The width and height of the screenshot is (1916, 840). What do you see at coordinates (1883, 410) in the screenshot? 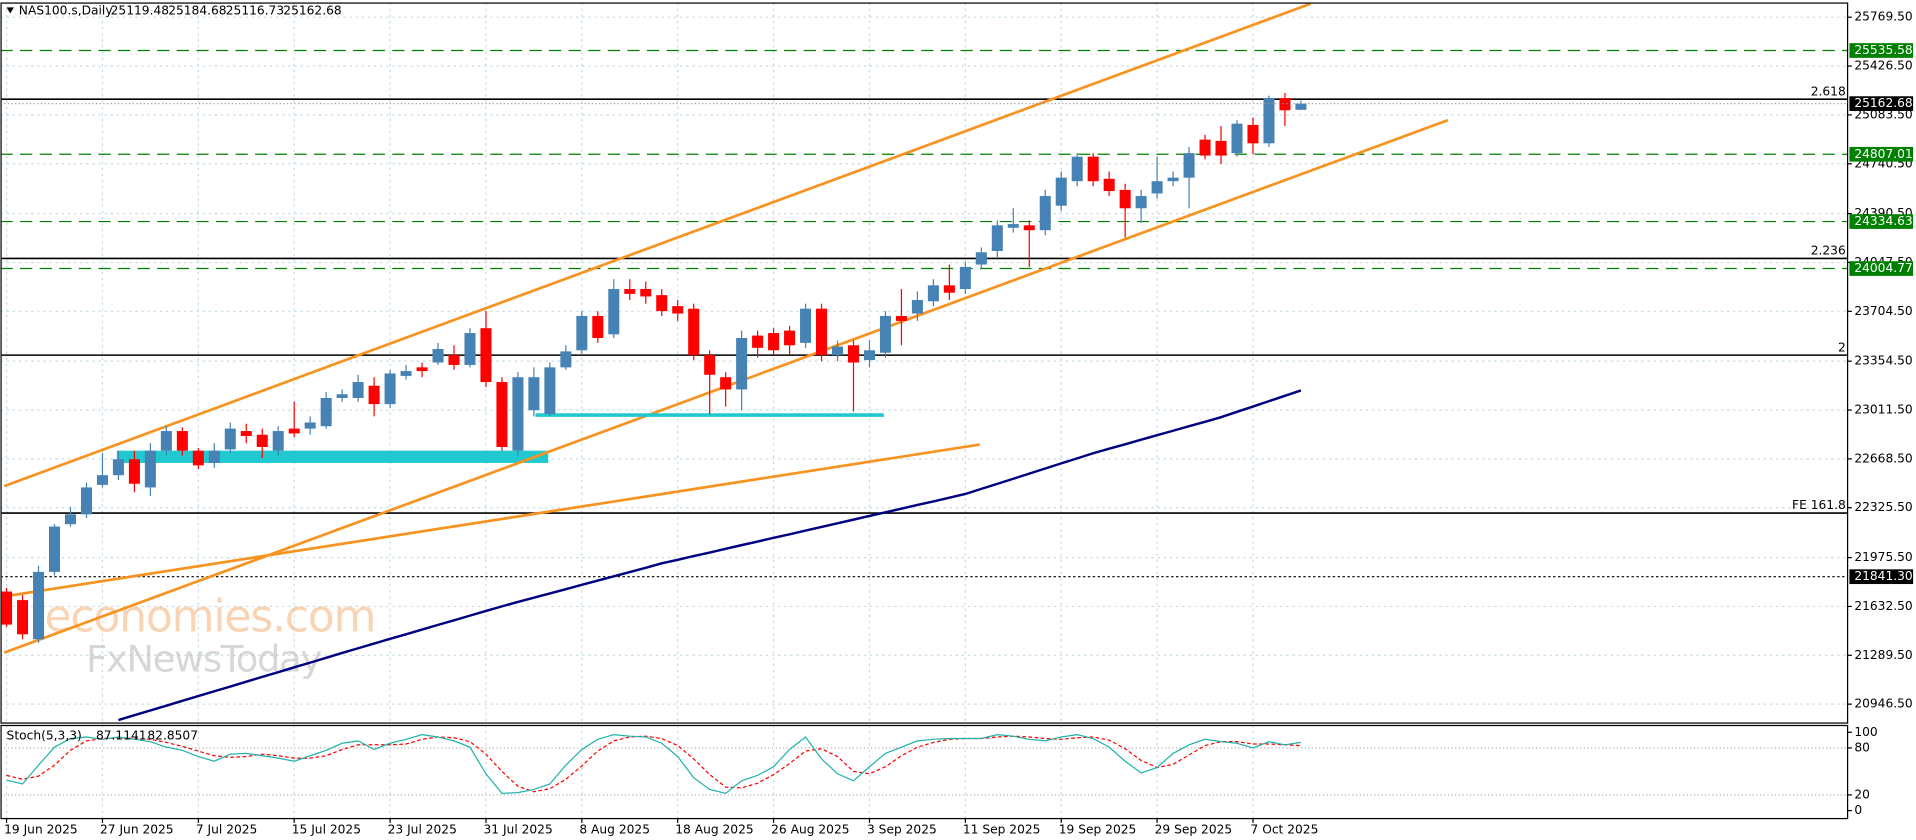
I see `y-tick-label: 23011.50` at bounding box center [1883, 410].